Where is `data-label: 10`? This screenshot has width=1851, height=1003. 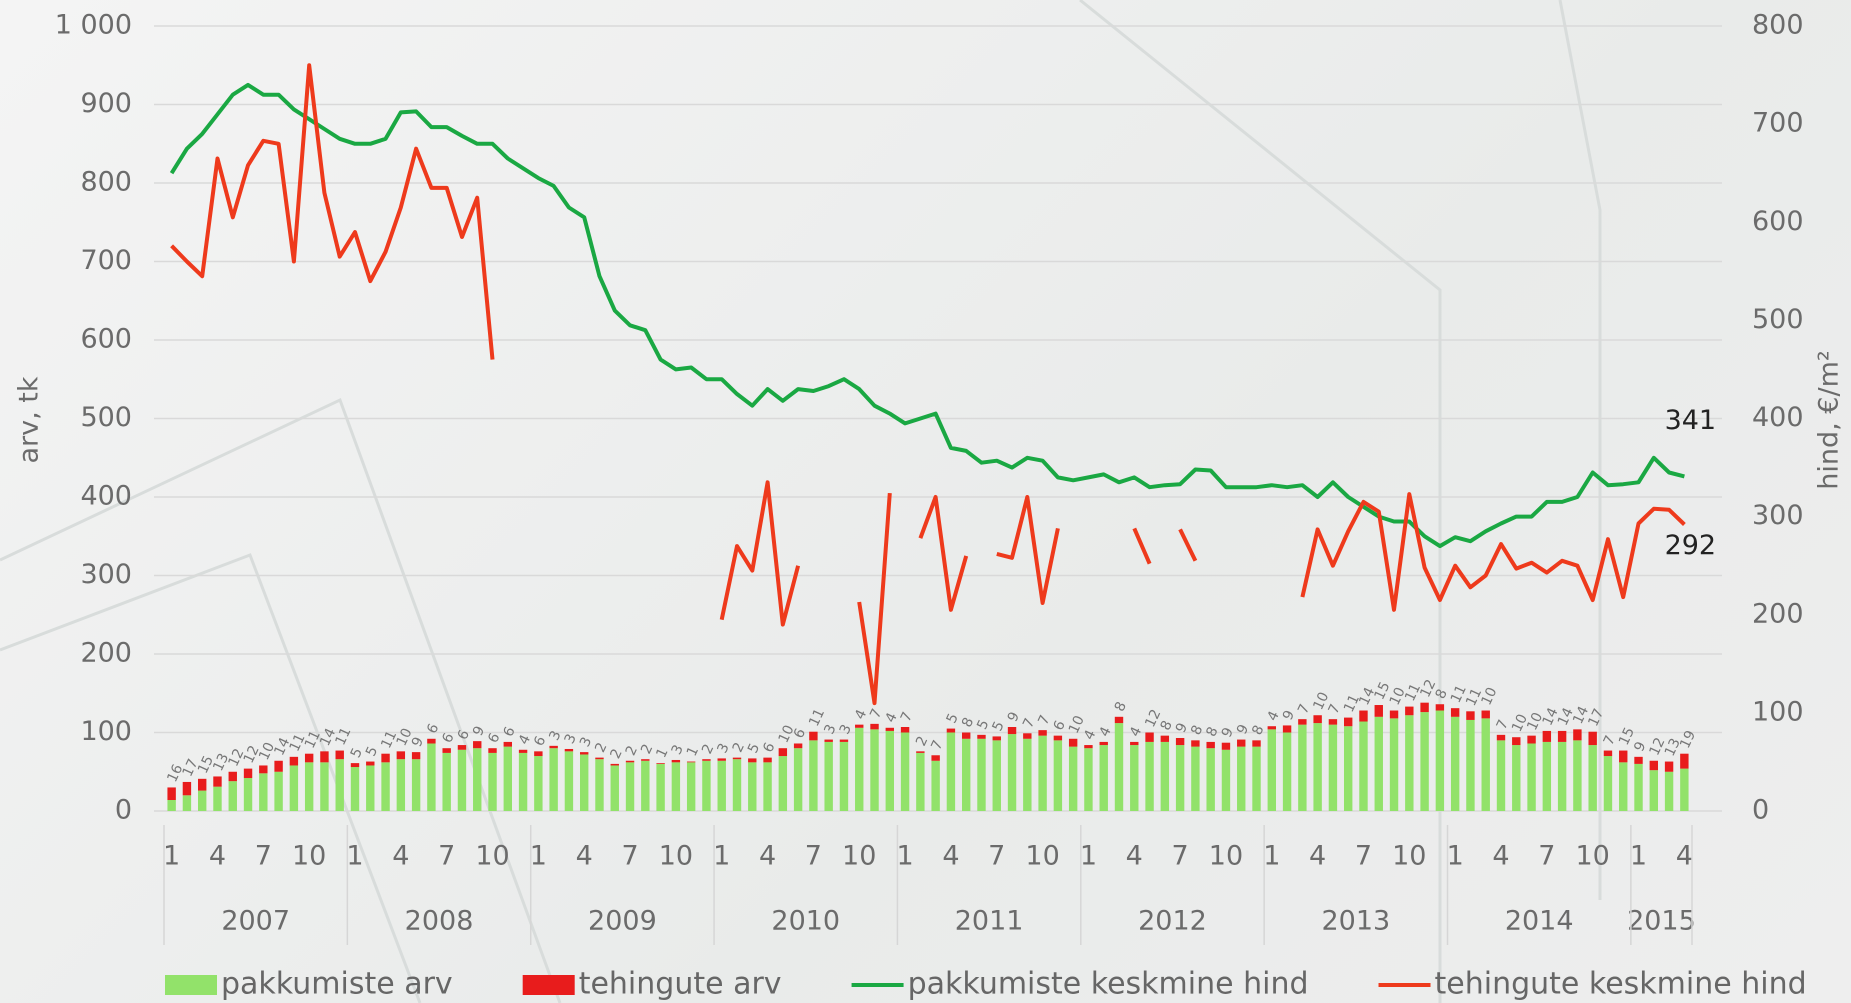 data-label: 10 is located at coordinates (1321, 701).